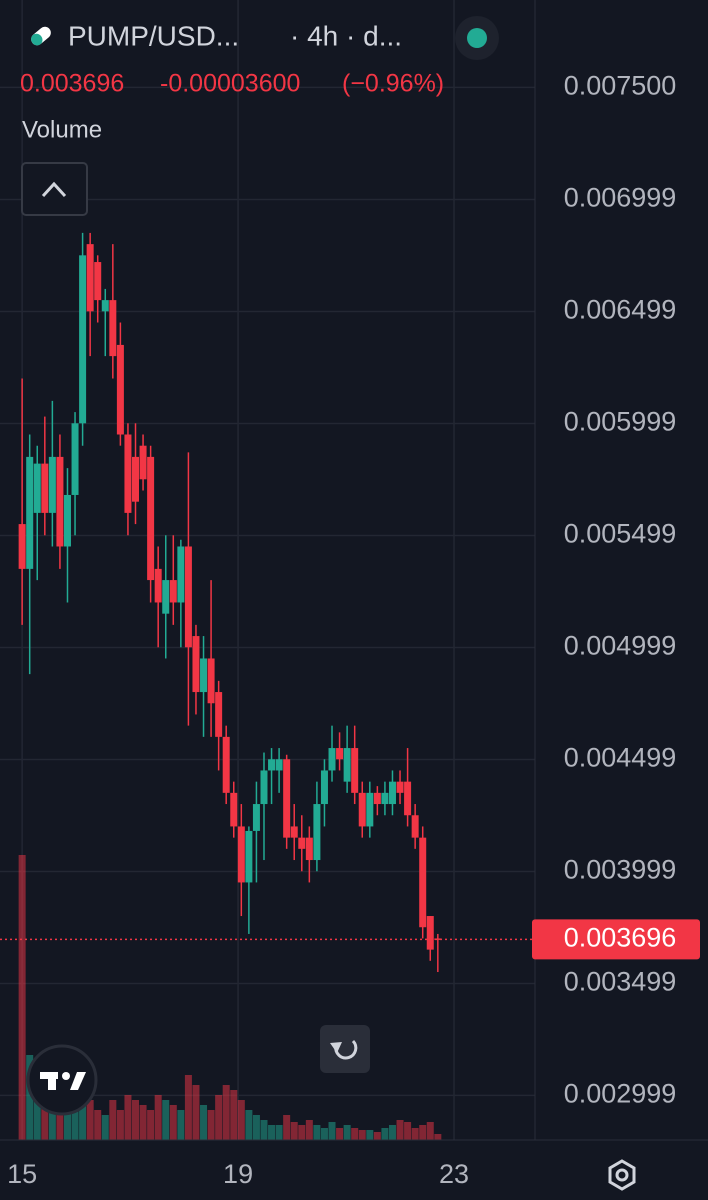 The image size is (708, 1200). I want to click on settings-button, so click(622, 1175).